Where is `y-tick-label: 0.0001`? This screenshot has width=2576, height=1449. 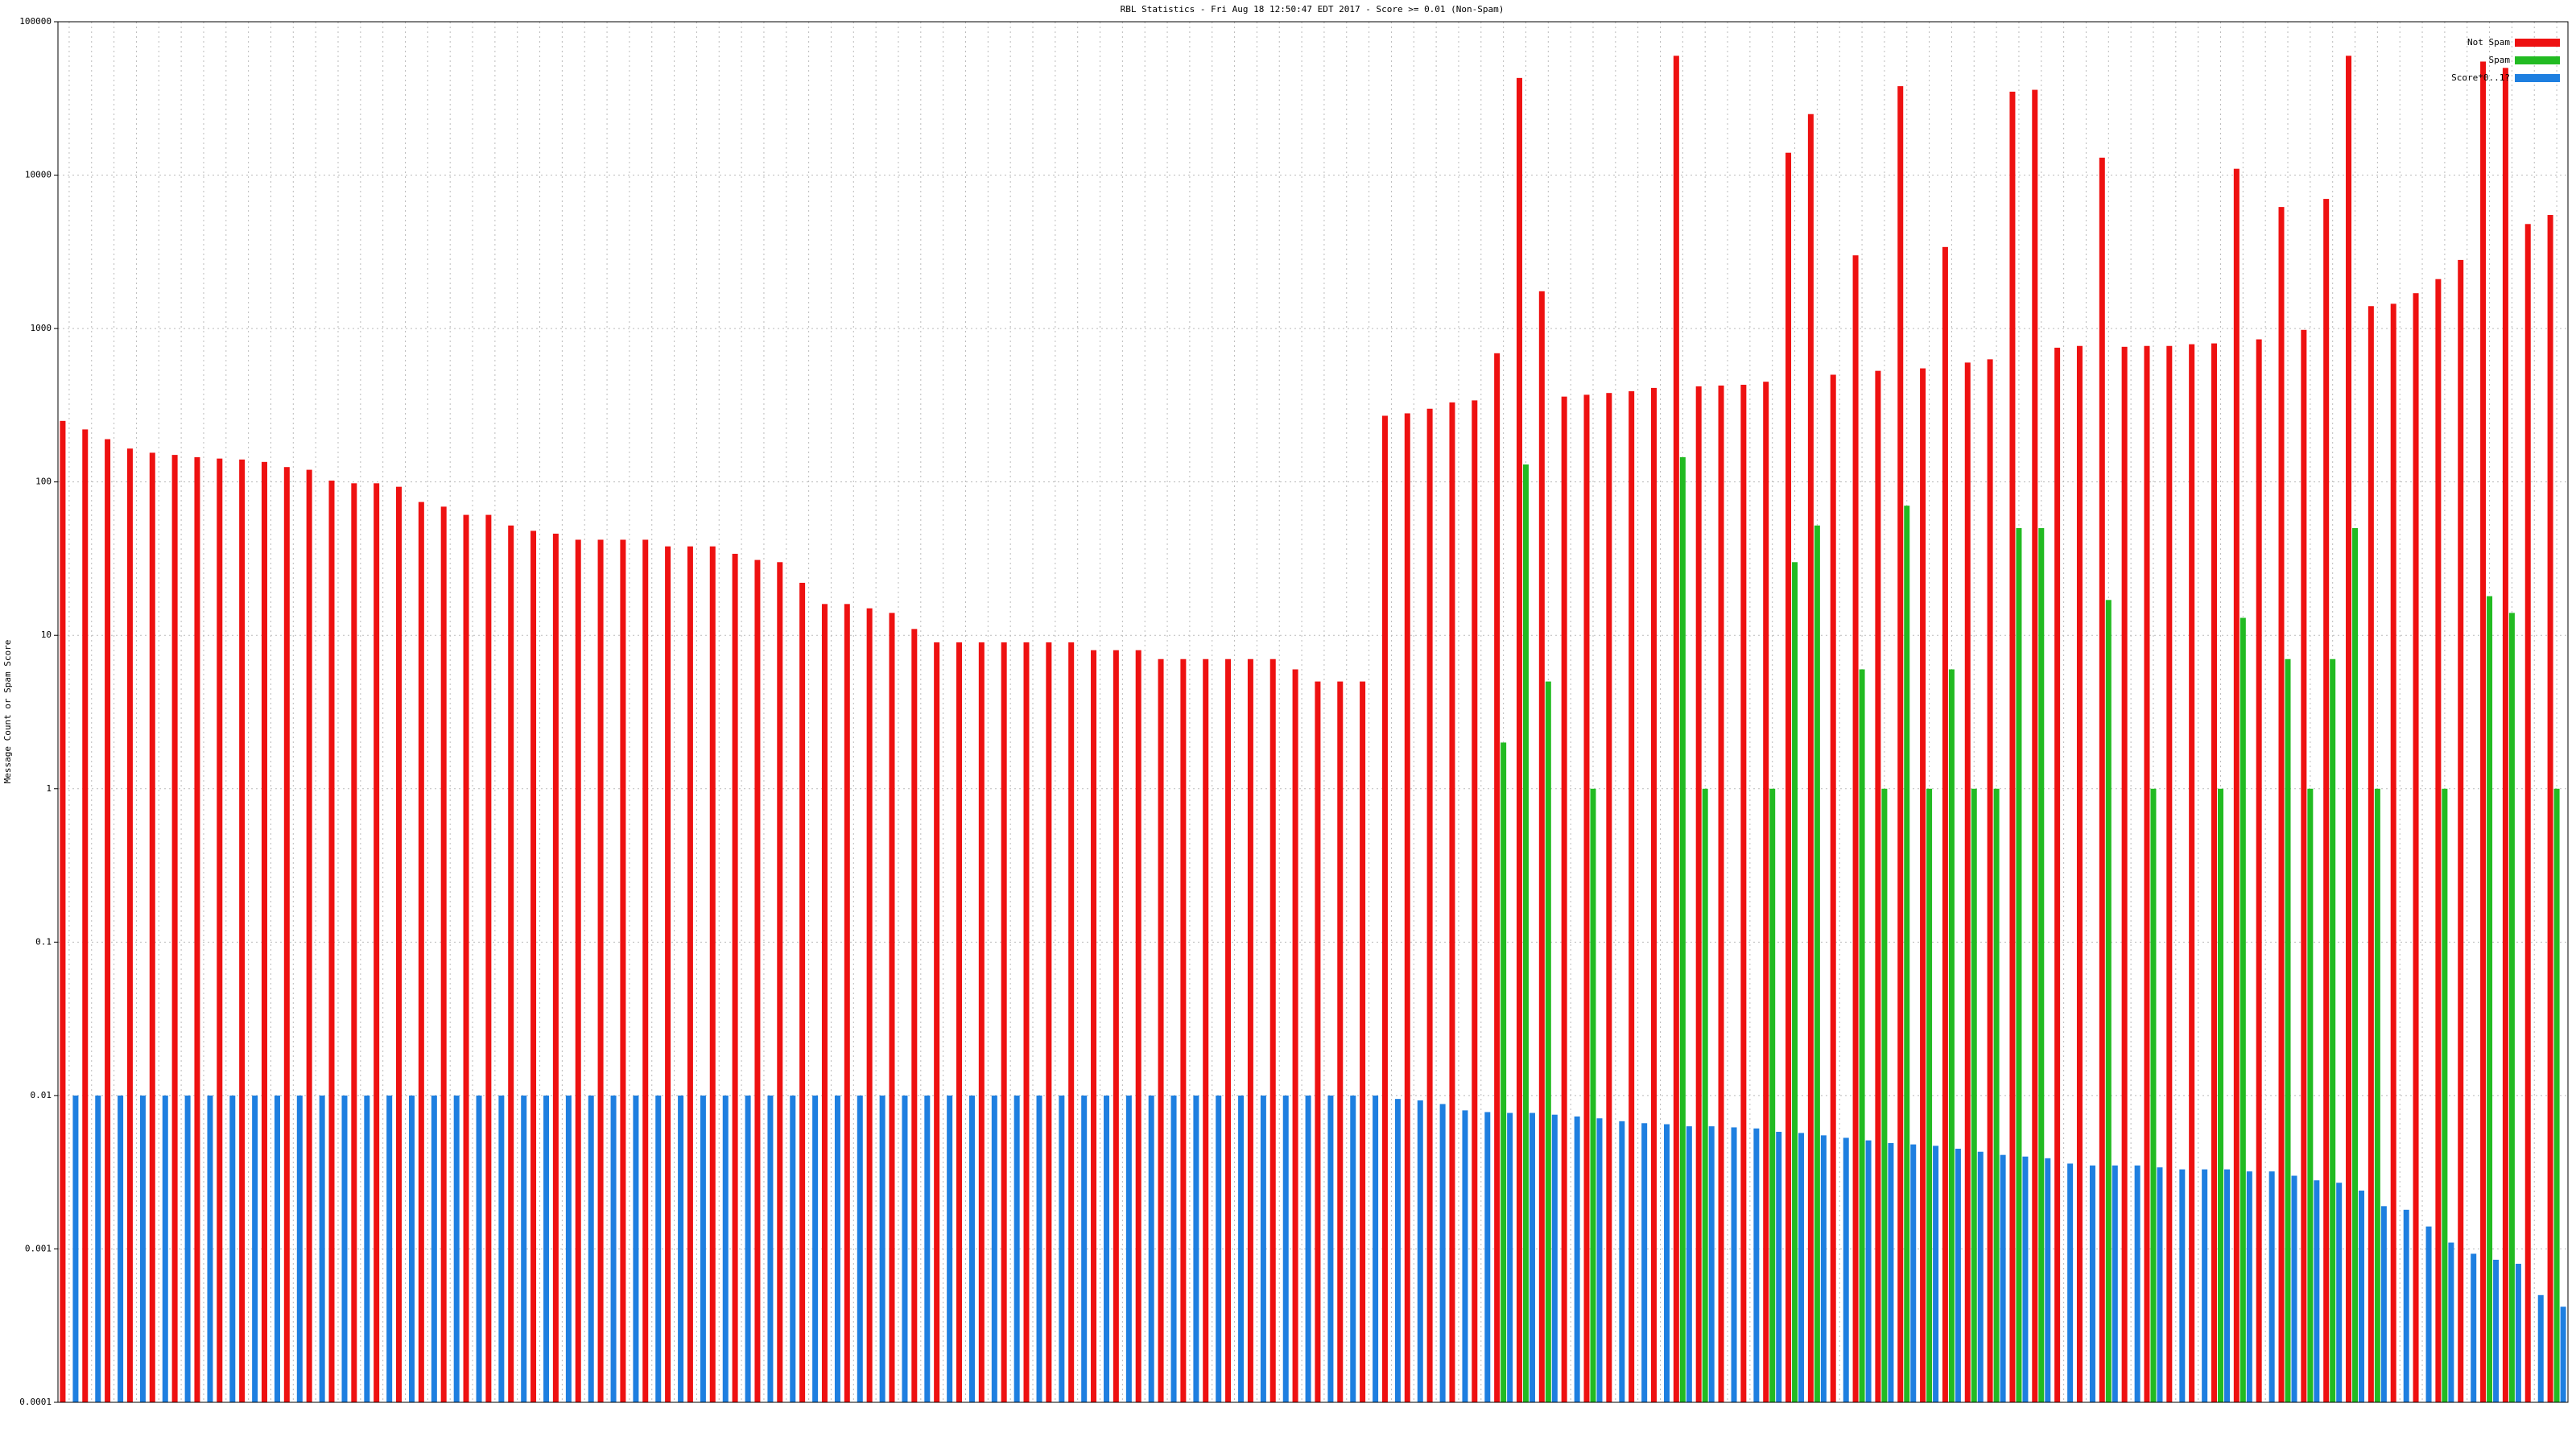
y-tick-label: 0.0001 is located at coordinates (35, 1402).